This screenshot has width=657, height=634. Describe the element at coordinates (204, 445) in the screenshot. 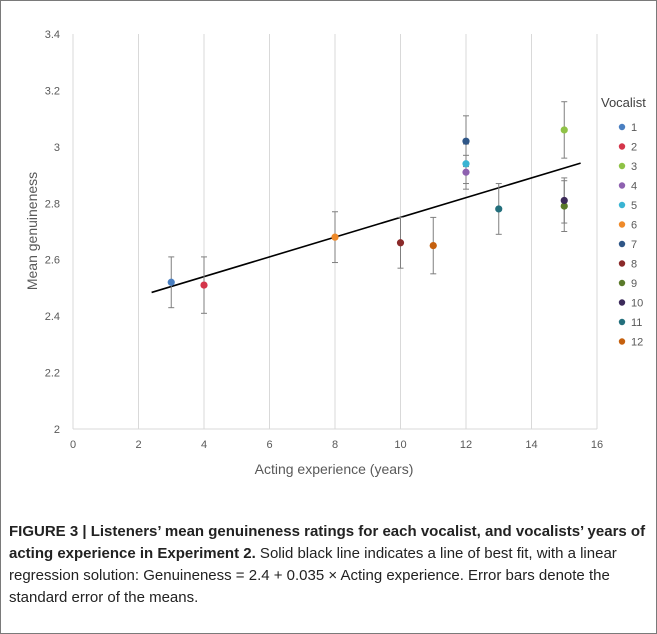

I see `x-tick-label: 4` at that location.